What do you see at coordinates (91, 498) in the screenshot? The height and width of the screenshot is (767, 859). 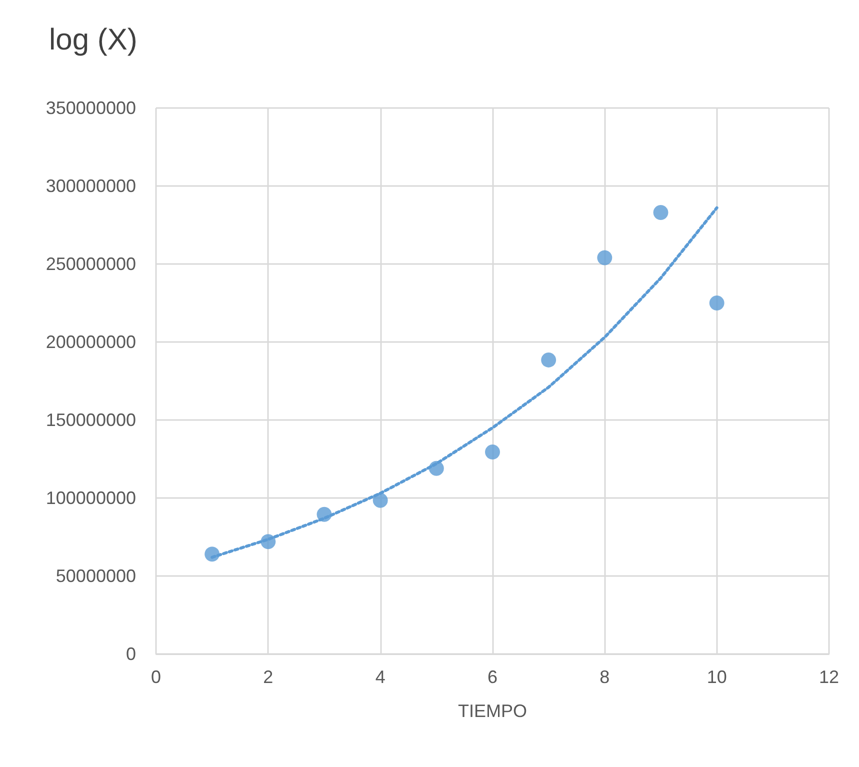 I see `y-tick-label: 100000000` at bounding box center [91, 498].